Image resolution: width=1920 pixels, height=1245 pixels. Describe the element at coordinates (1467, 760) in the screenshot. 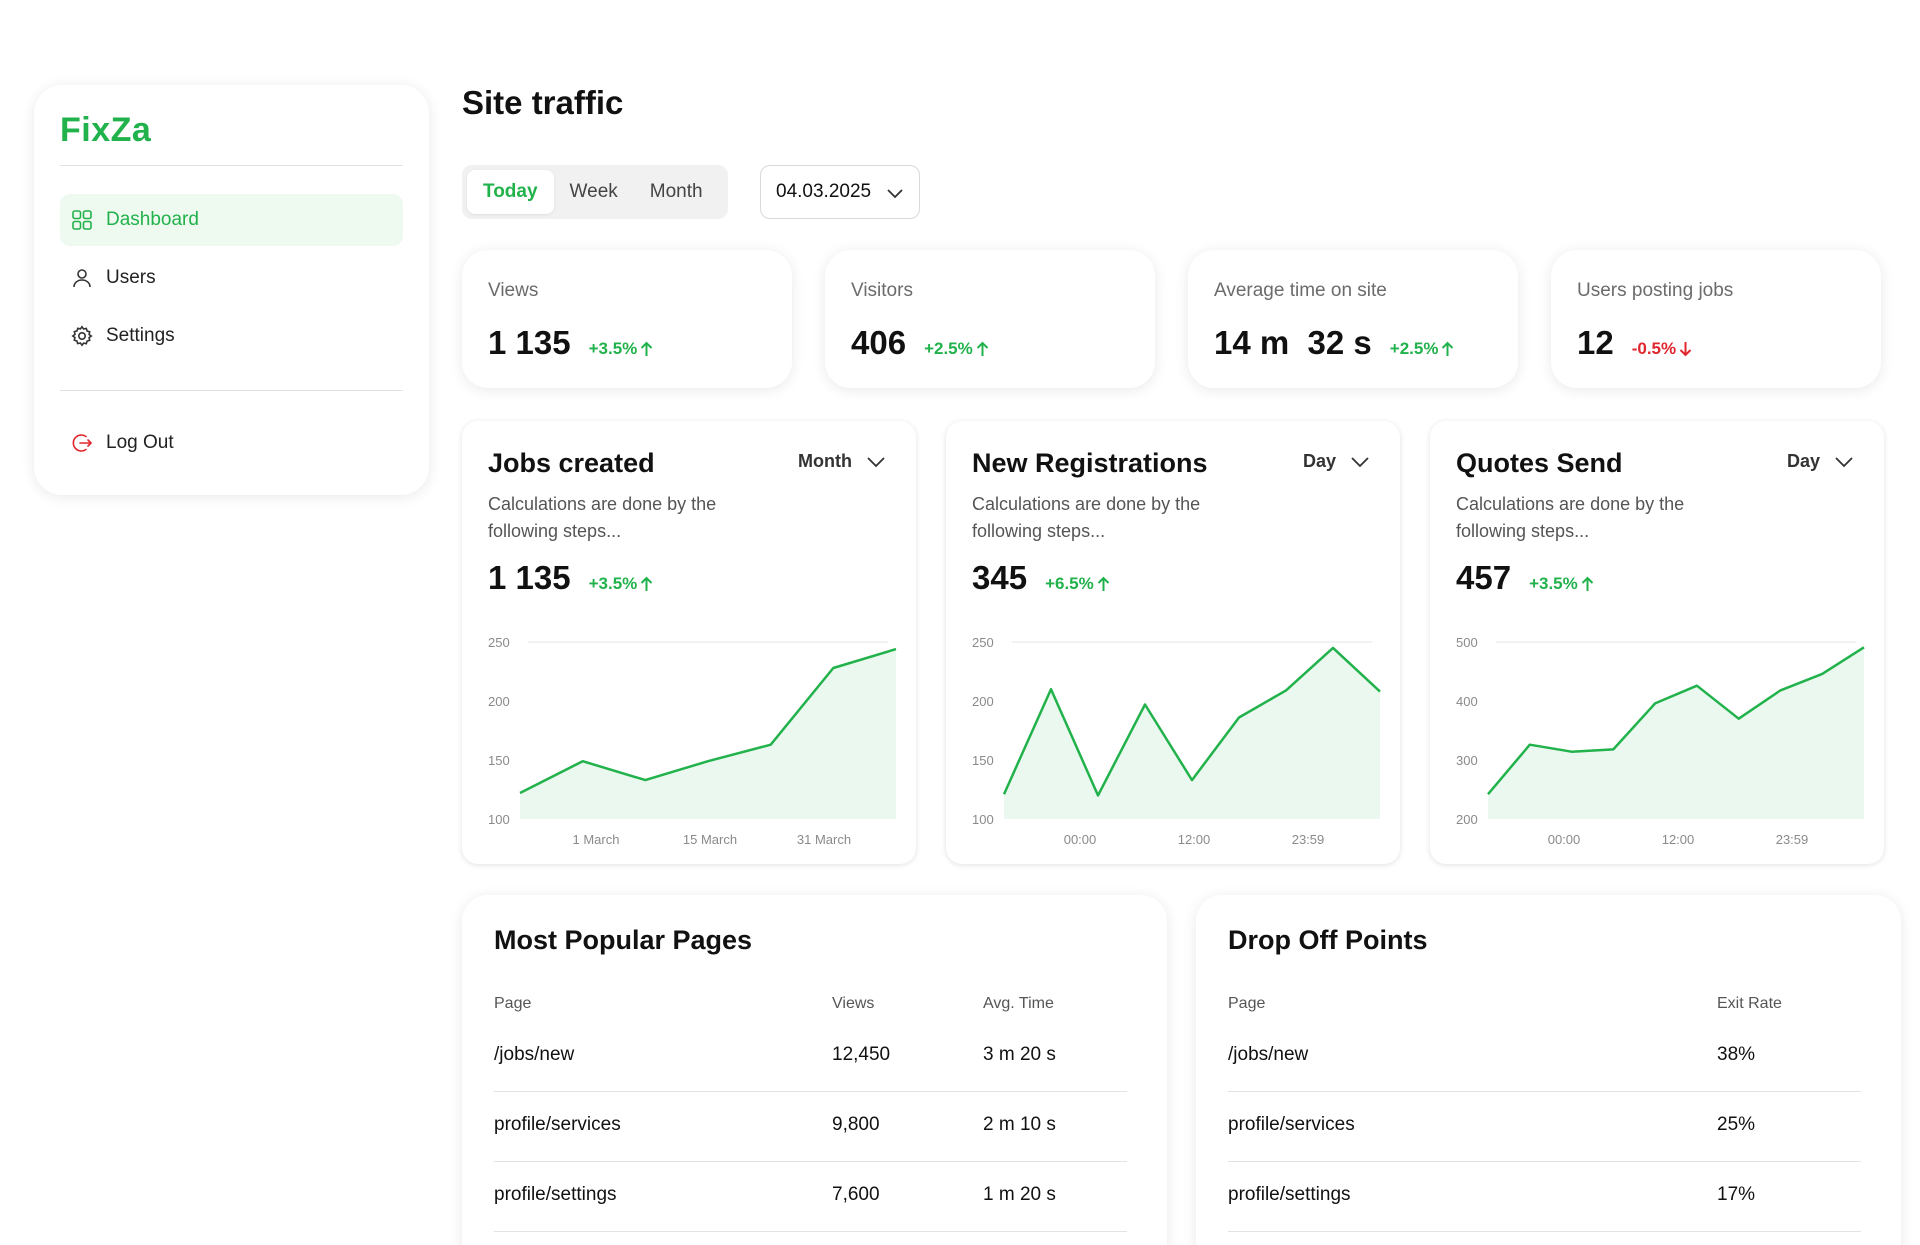

I see `y-tick-label: 300` at that location.